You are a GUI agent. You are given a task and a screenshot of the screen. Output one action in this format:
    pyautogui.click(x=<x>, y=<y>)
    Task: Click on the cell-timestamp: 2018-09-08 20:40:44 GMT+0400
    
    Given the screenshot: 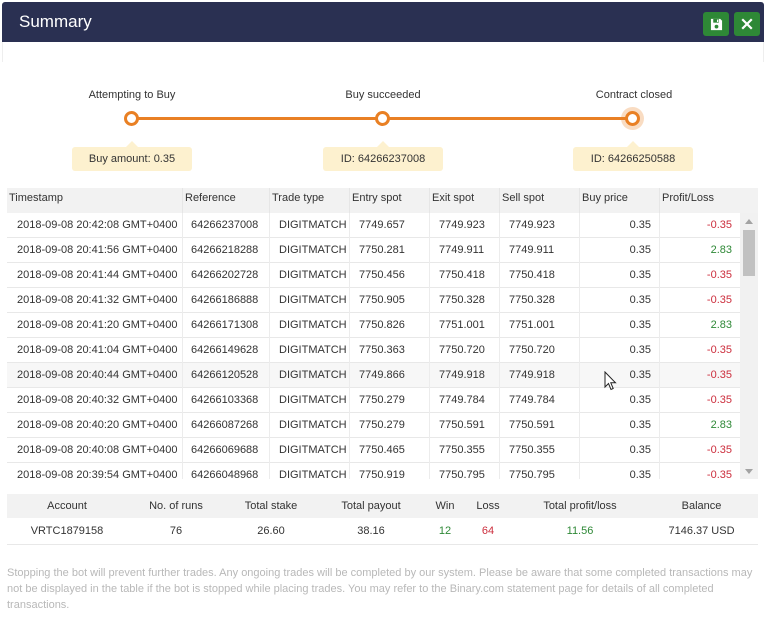 What is the action you would take?
    pyautogui.click(x=95, y=375)
    